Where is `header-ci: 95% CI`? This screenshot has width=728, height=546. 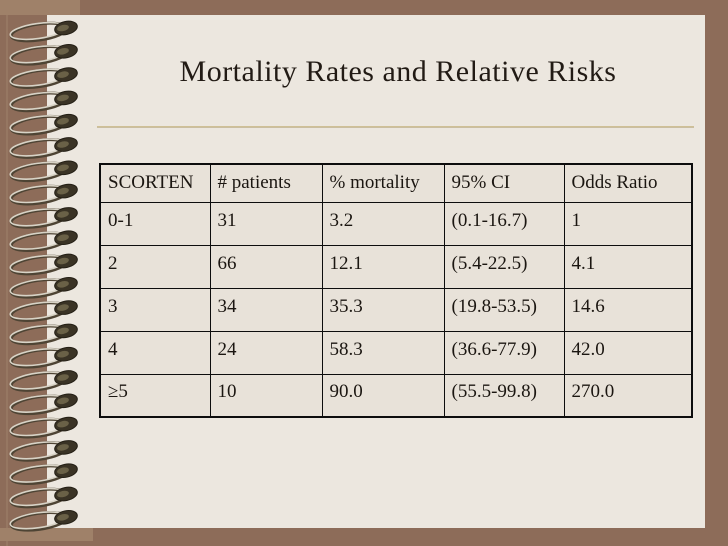
header-ci: 95% CI is located at coordinates (504, 183).